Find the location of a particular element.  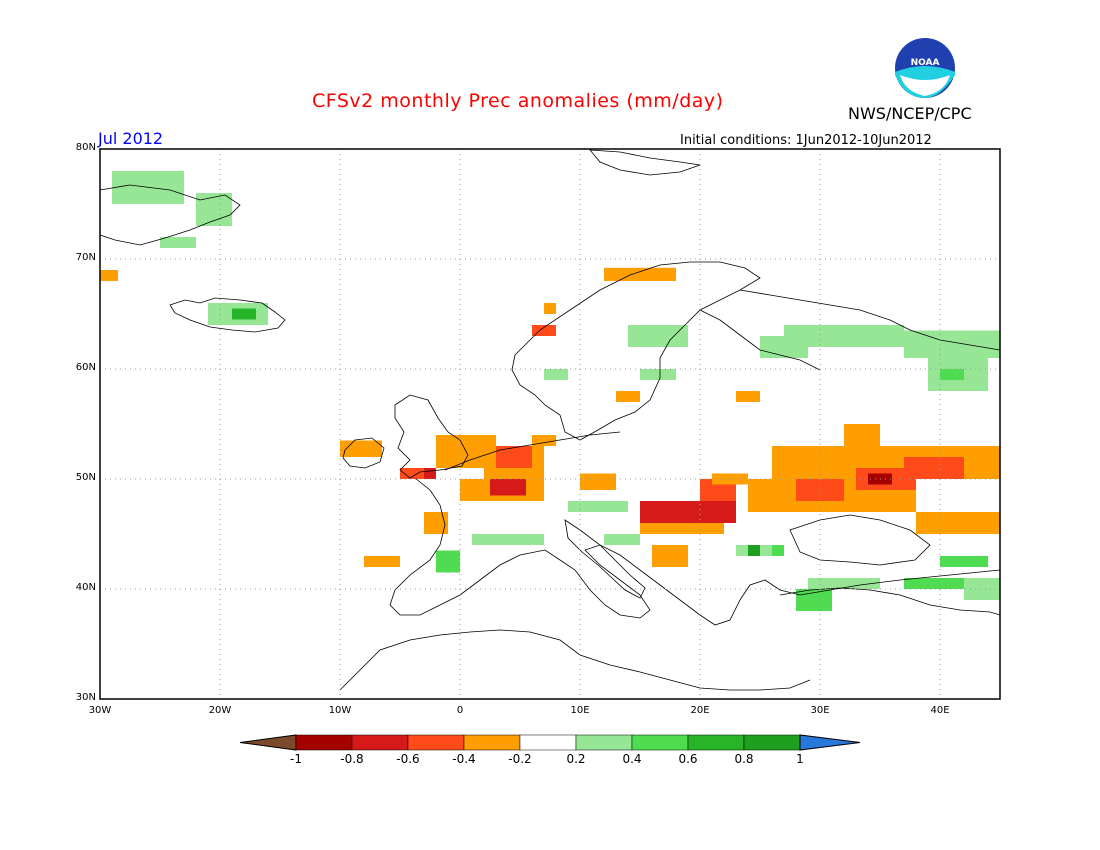

colorbar-label: -0.6 is located at coordinates (407, 759).